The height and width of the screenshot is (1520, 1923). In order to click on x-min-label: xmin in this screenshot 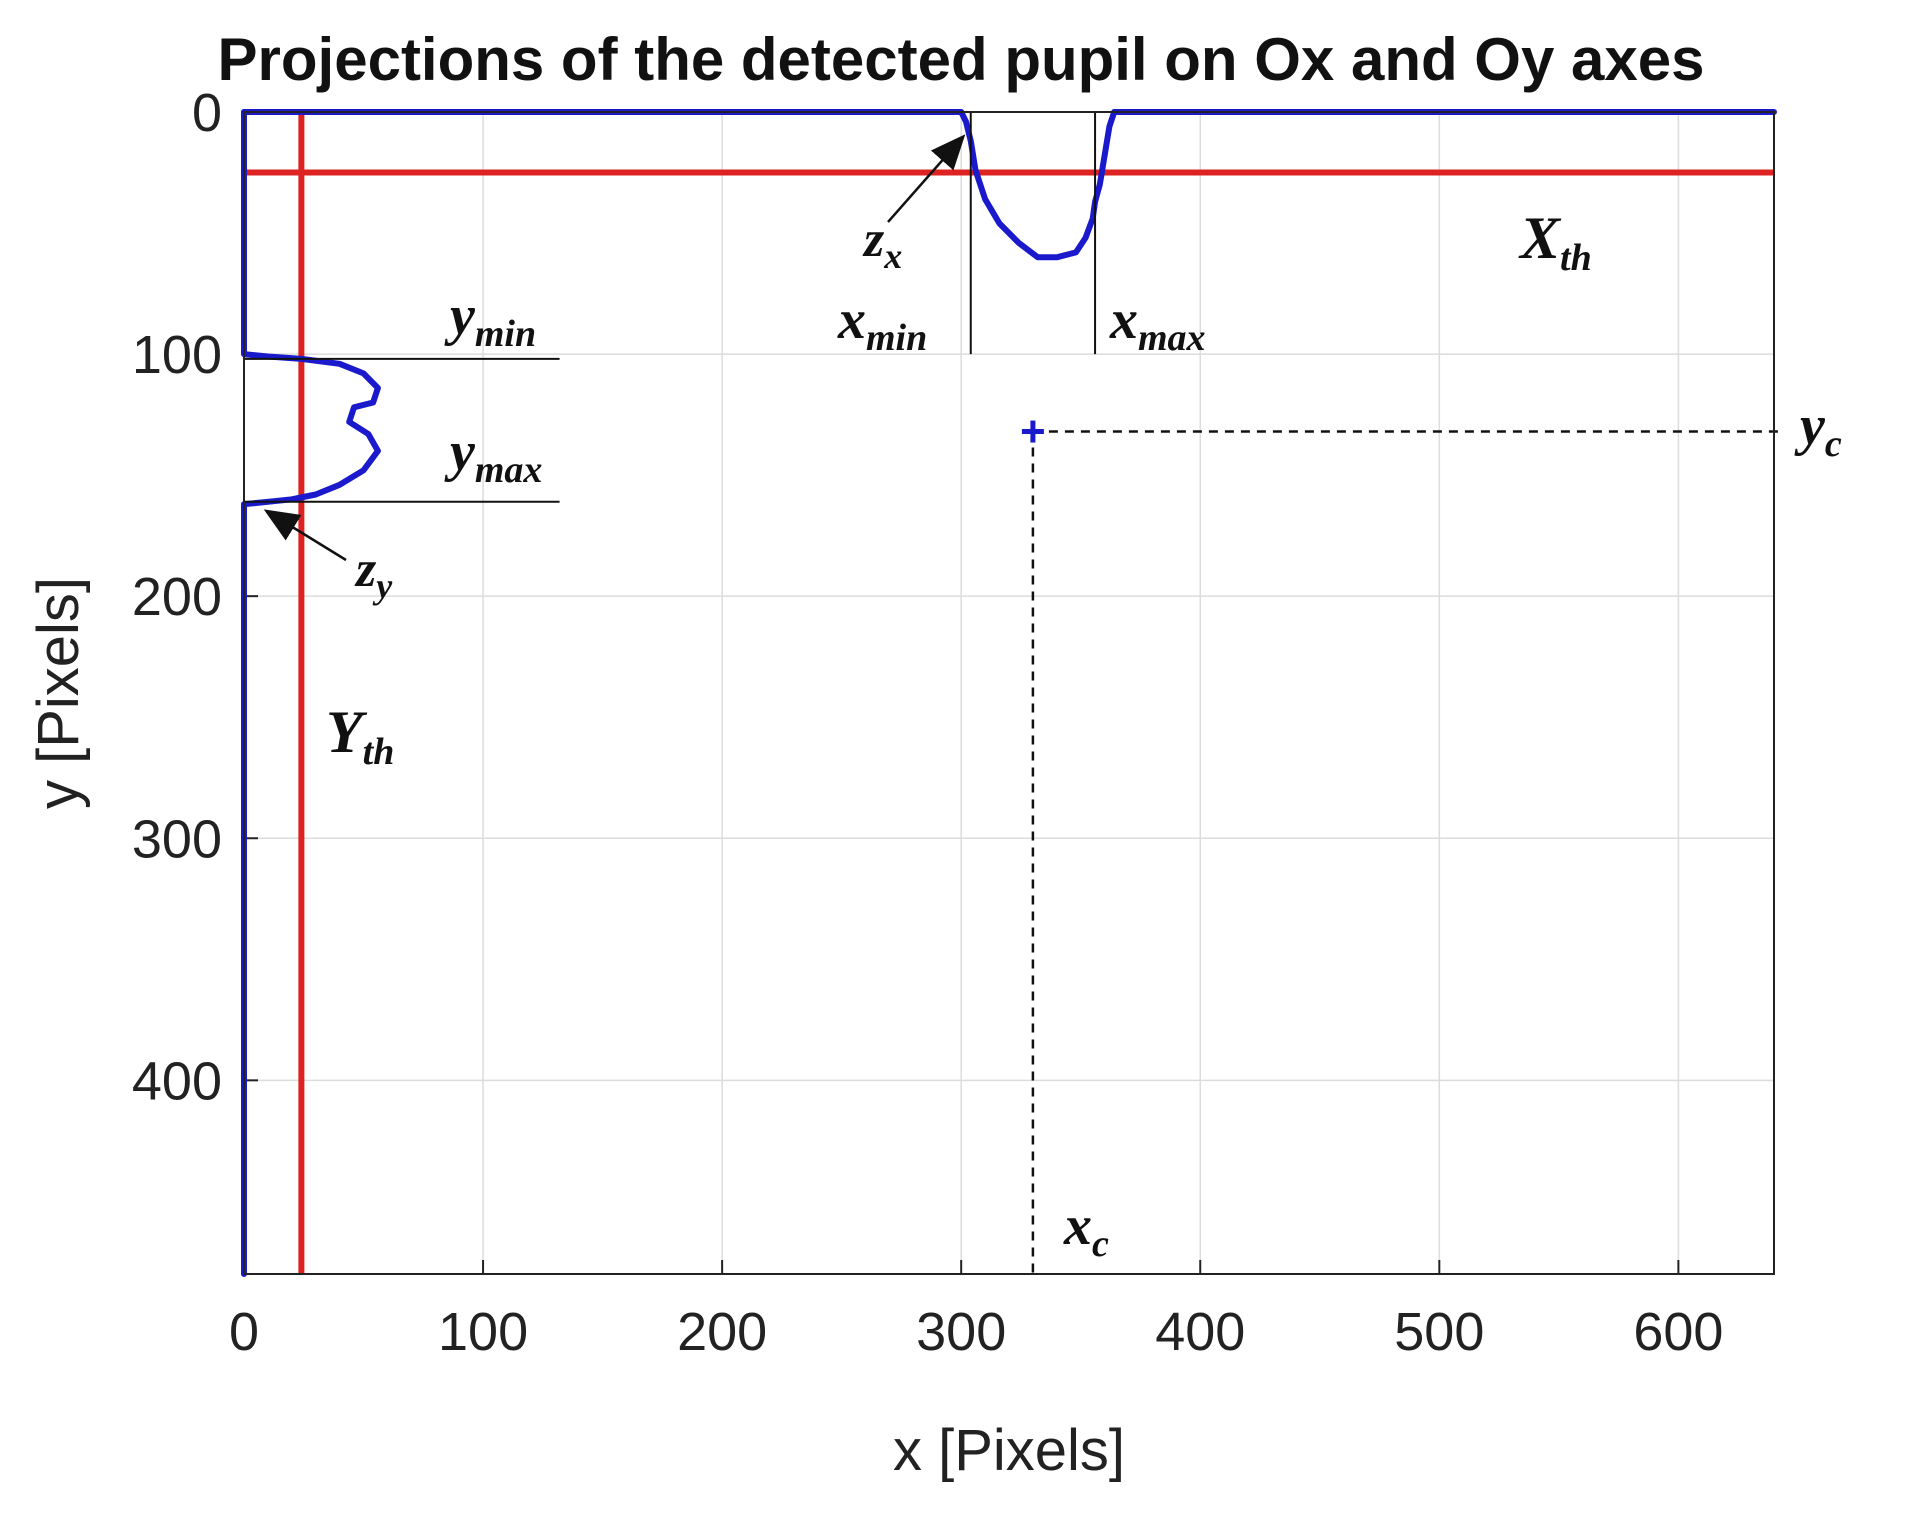, I will do `click(882, 324)`.